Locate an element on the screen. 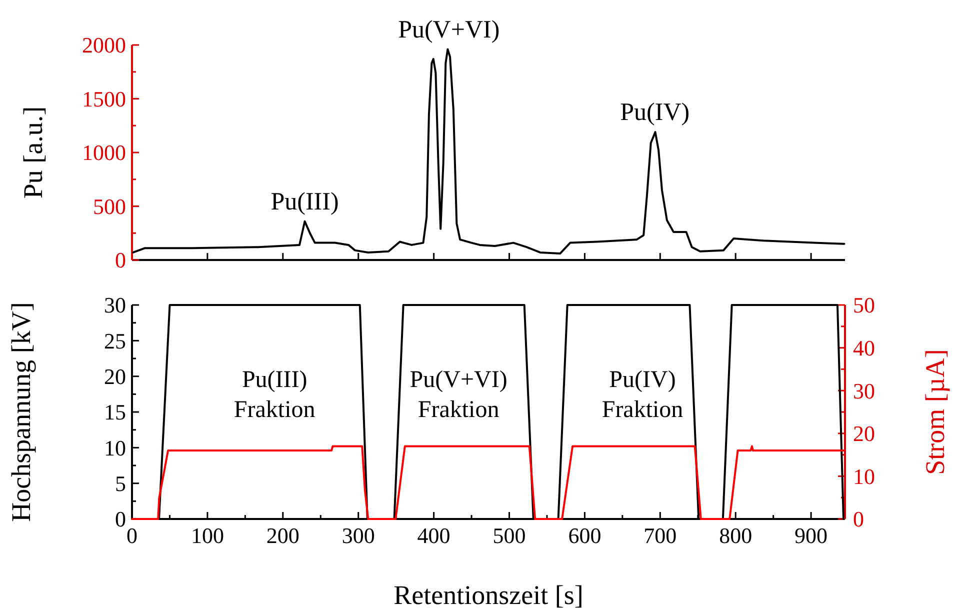 Image resolution: width=953 pixels, height=614 pixels. y2-tick-label: 30 is located at coordinates (864, 391).